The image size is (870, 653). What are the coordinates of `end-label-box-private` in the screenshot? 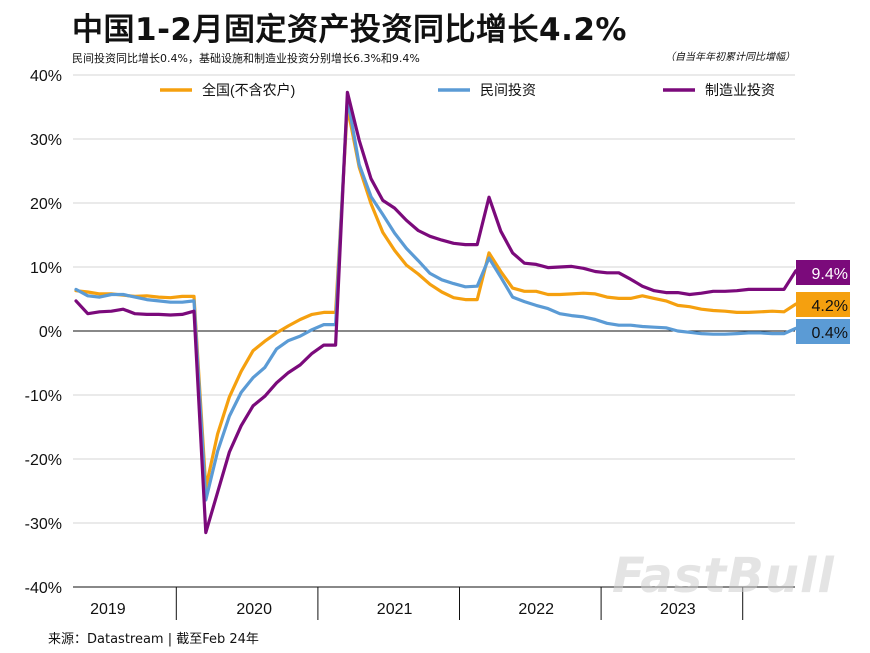 It's located at (823, 331).